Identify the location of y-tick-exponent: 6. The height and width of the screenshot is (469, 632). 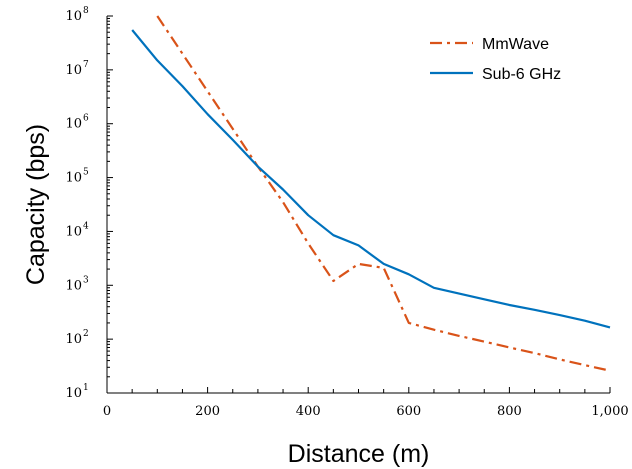
(86, 119).